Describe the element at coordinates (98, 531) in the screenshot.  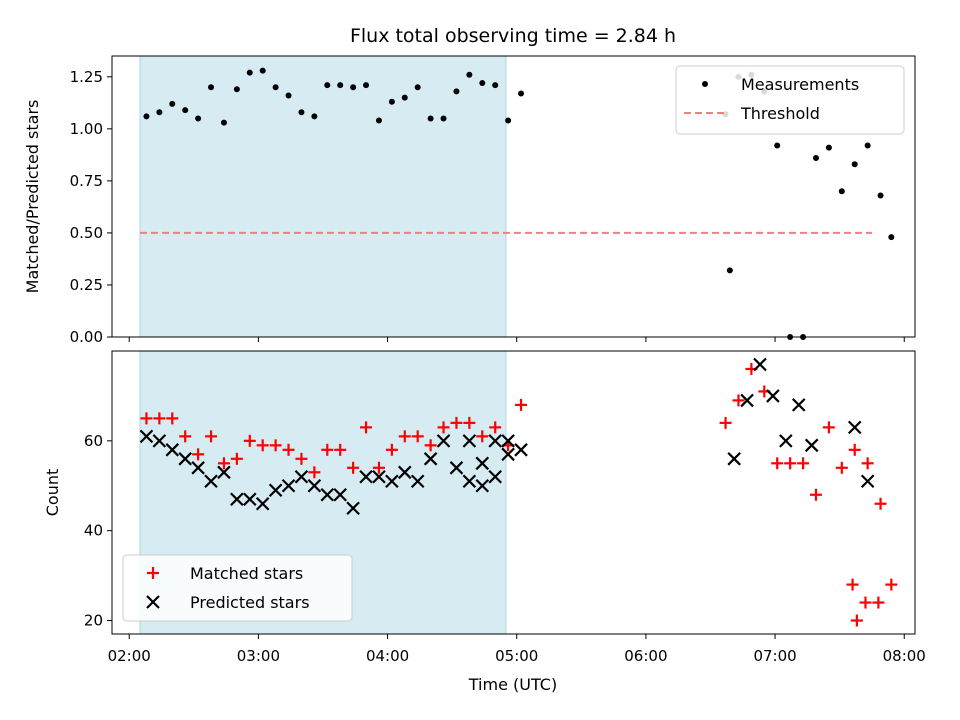
I see `bottom-y-ticks: 20 40 60` at that location.